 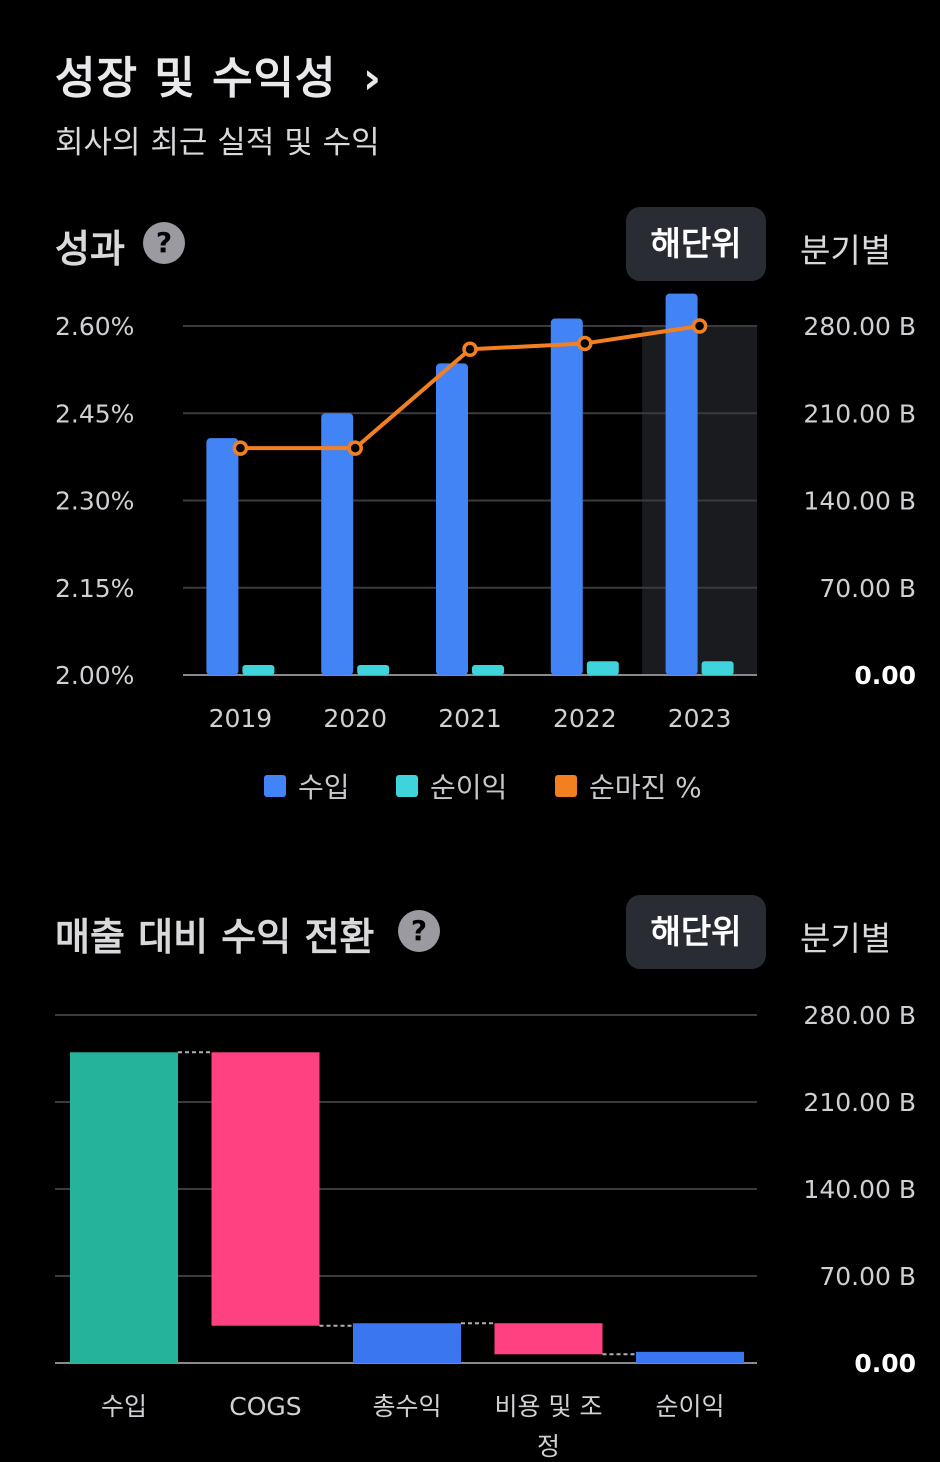 I want to click on legend-item-revenue: 수입, so click(x=307, y=786).